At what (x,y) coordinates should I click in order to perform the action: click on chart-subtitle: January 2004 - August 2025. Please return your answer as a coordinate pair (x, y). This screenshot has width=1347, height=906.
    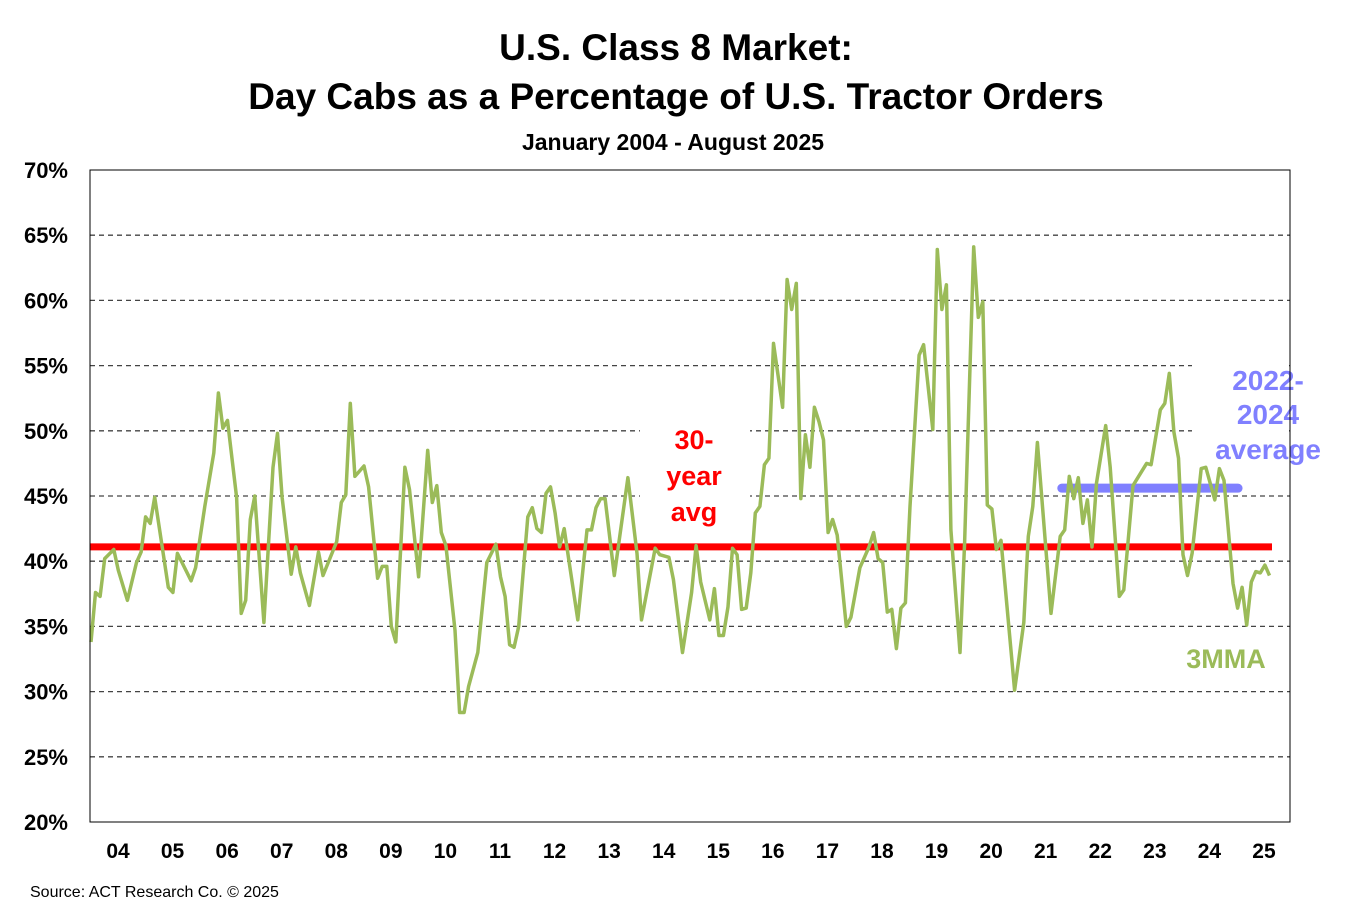
    Looking at the image, I should click on (673, 142).